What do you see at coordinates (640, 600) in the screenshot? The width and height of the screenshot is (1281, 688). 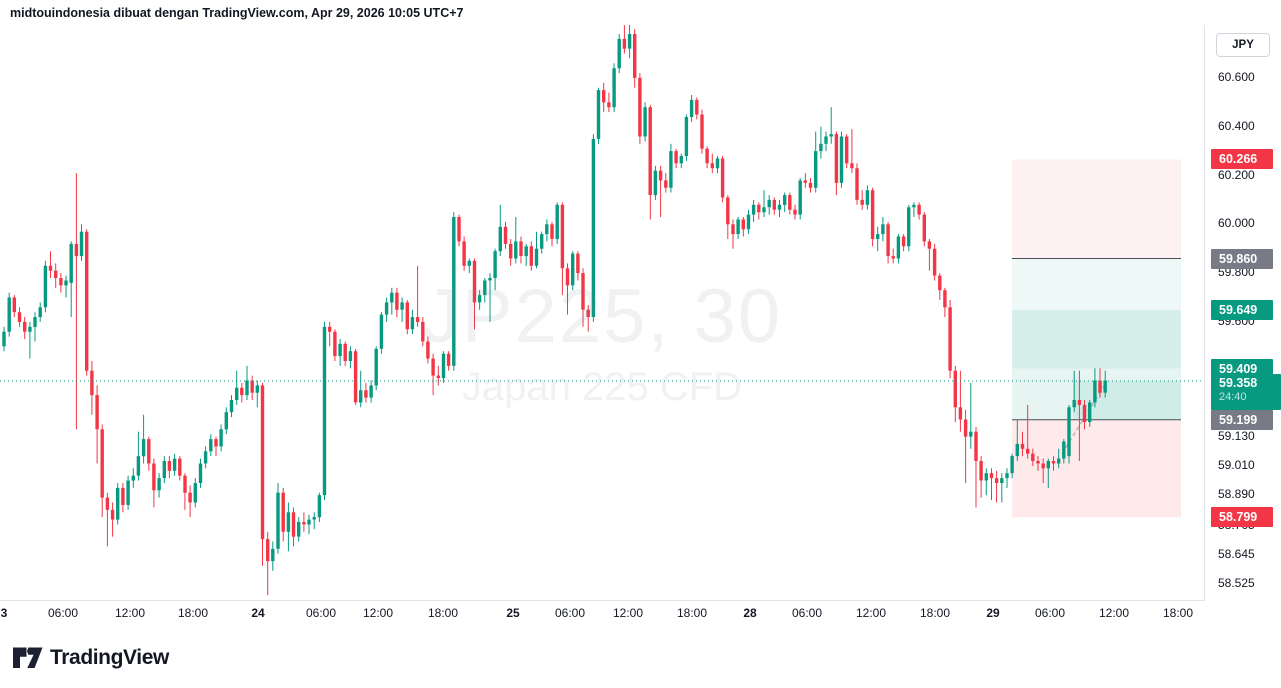 I see `time-axis-separator` at bounding box center [640, 600].